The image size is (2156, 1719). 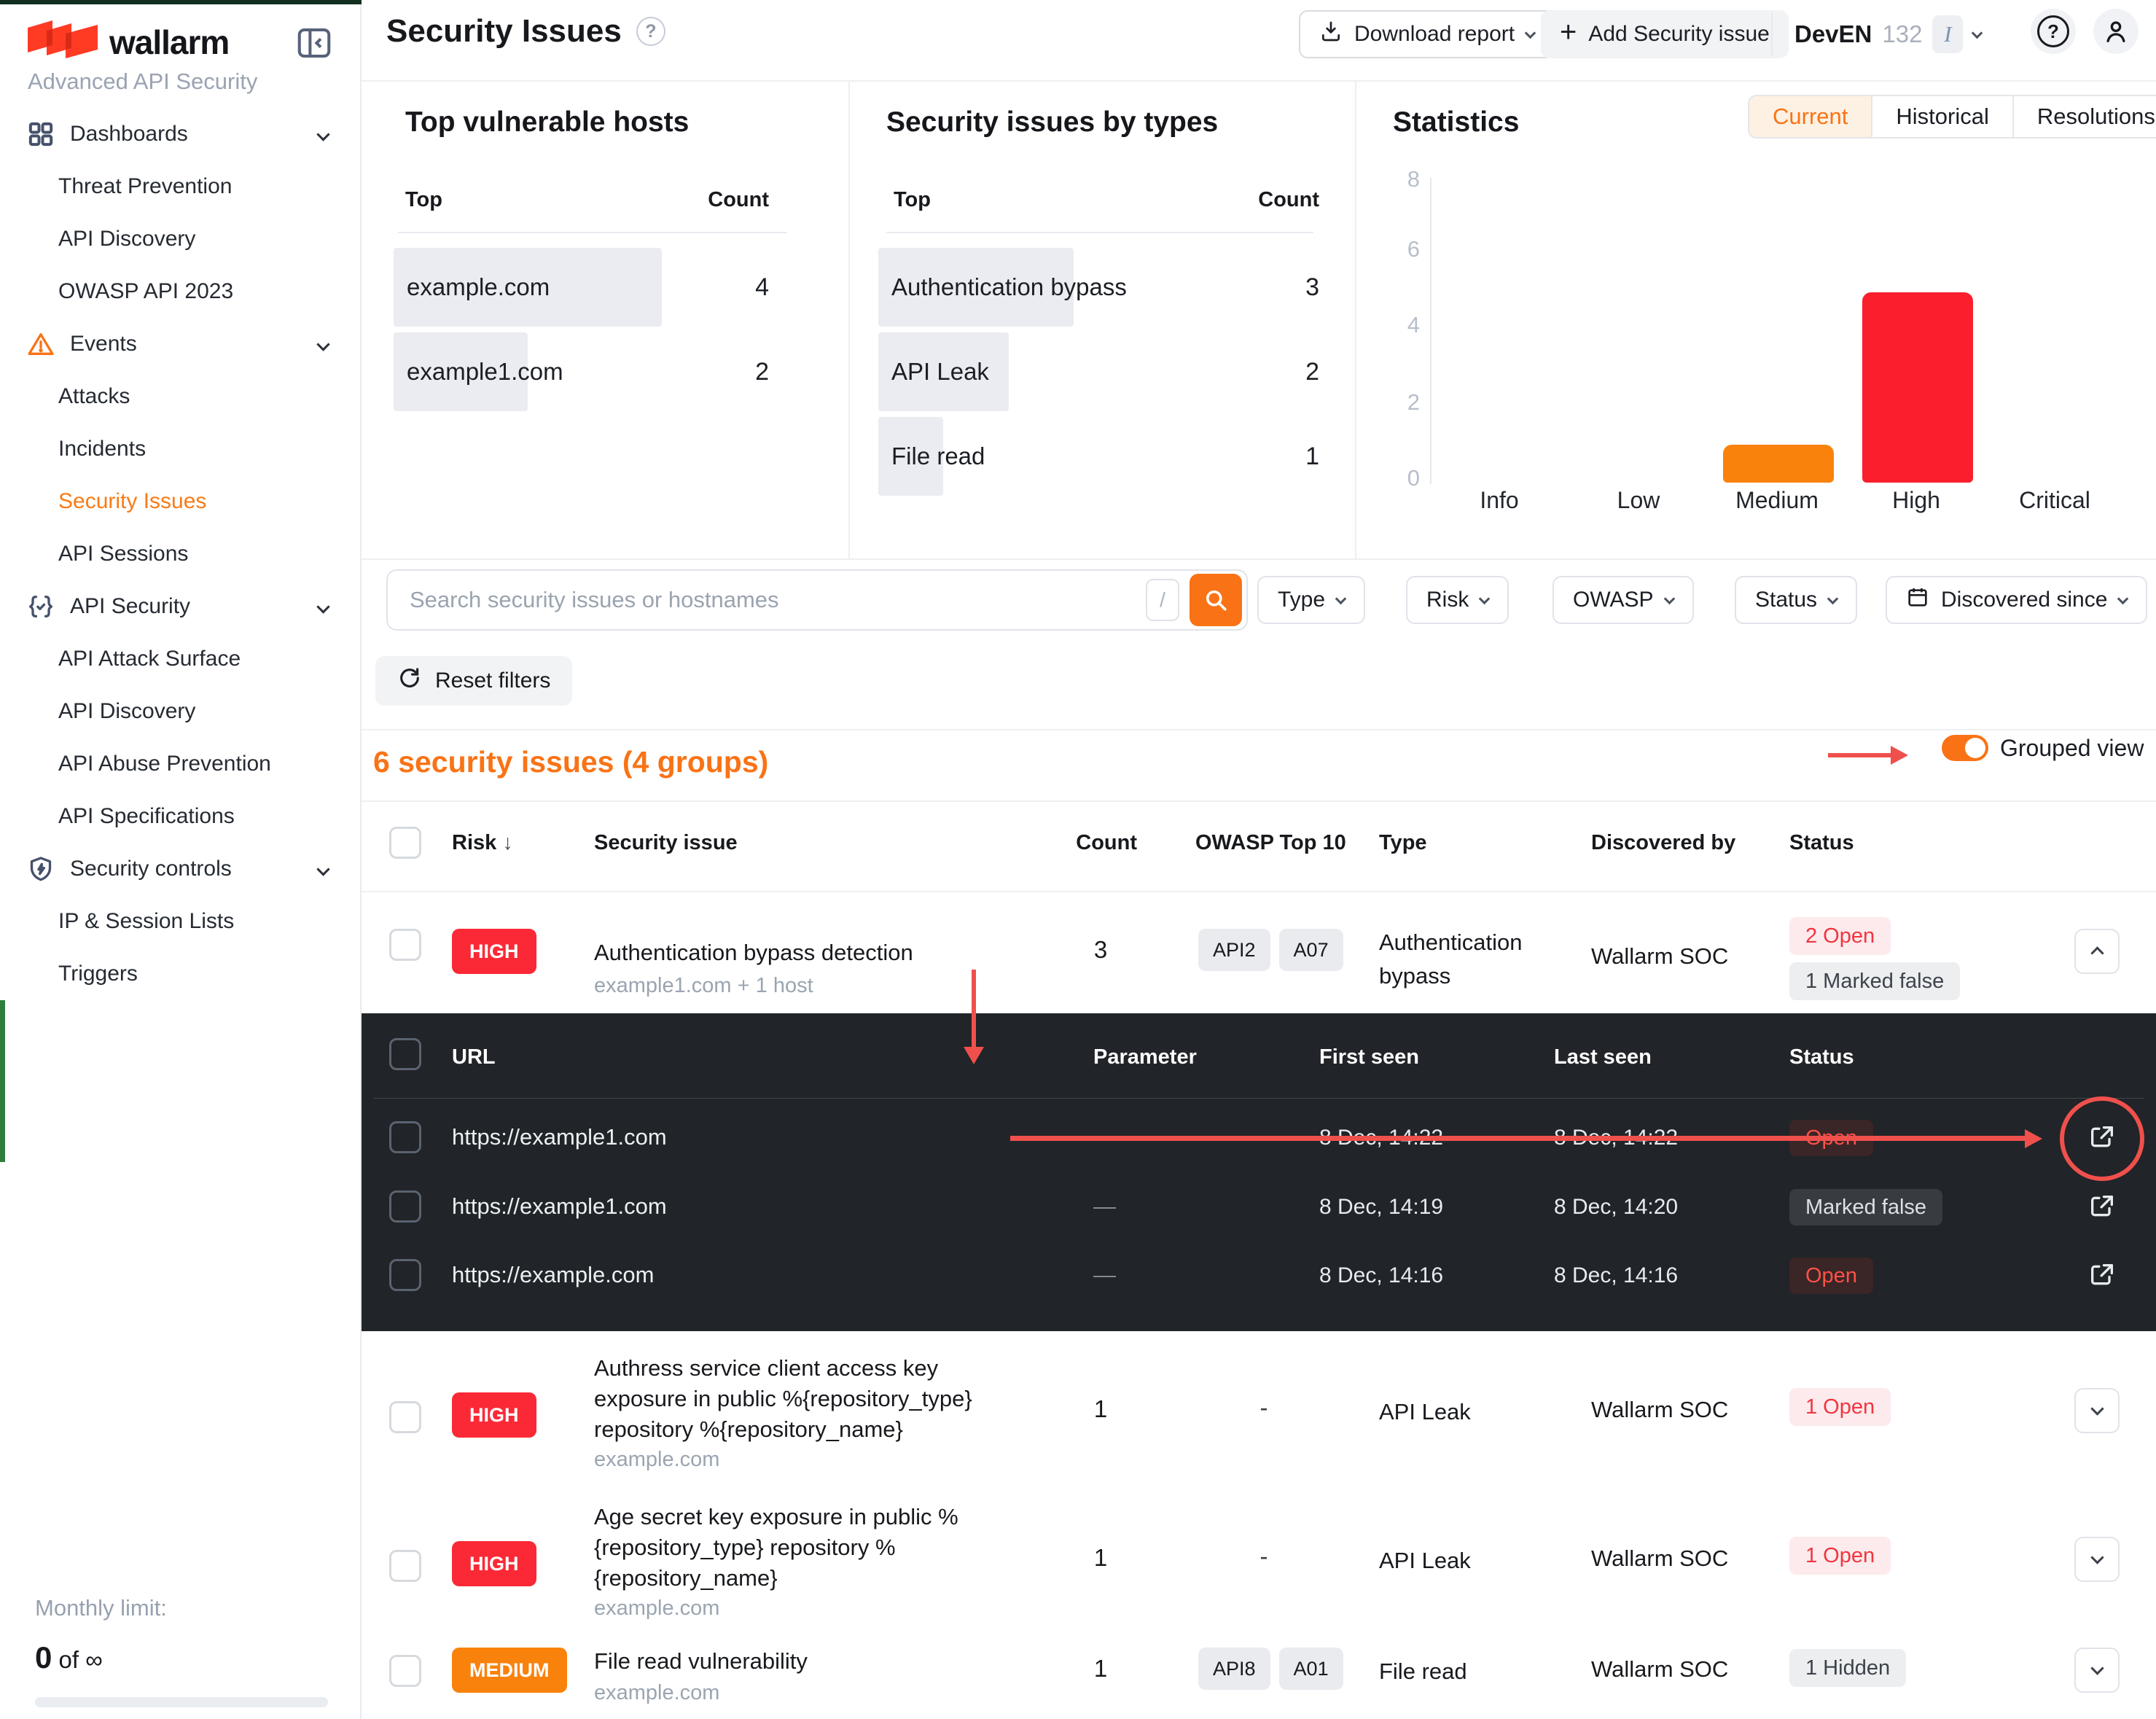 I want to click on sidebar-item-triggers: Triggers, so click(x=180, y=974).